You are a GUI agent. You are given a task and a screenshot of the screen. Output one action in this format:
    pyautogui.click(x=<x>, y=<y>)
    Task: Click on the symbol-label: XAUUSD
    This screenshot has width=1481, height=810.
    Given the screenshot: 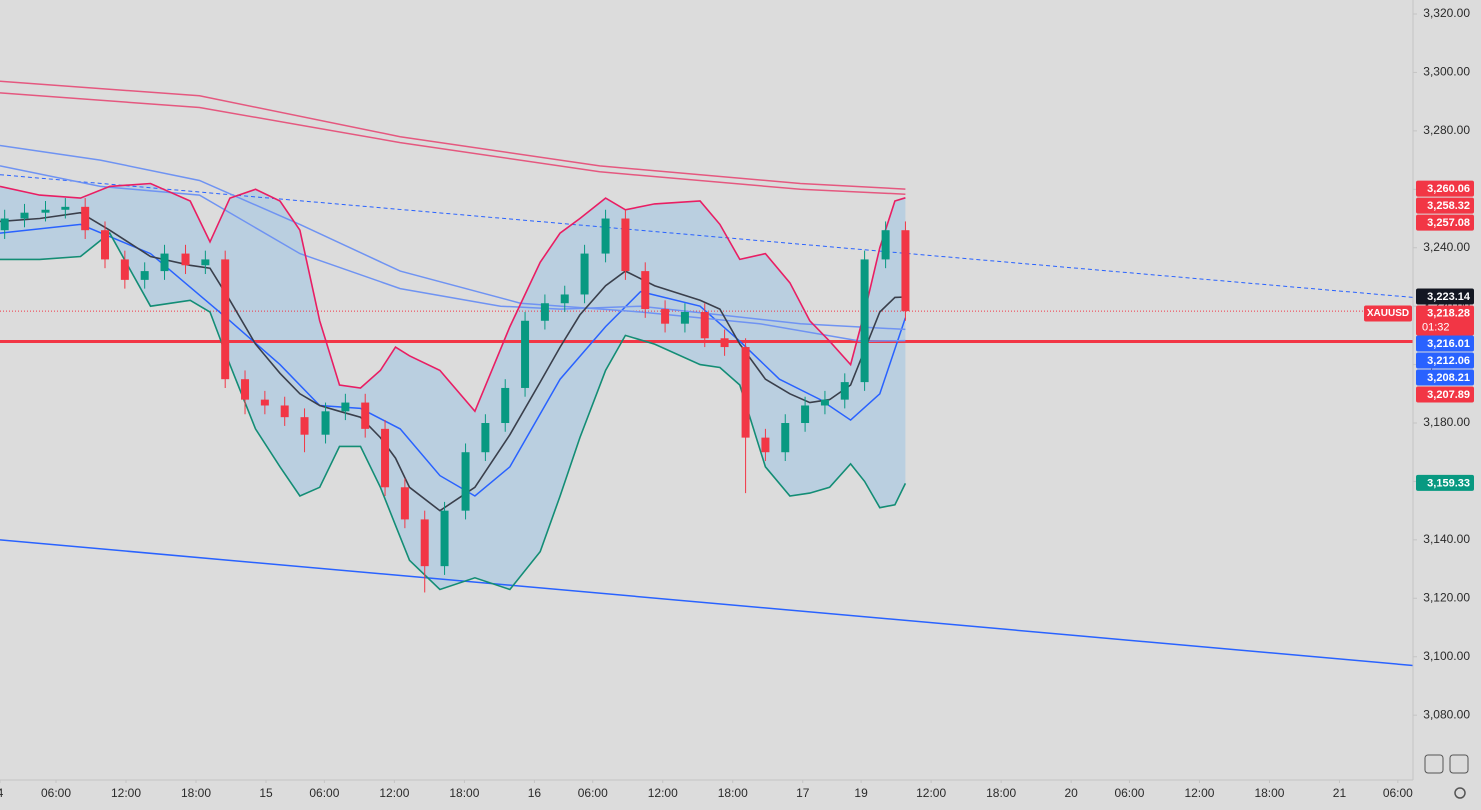 What is the action you would take?
    pyautogui.click(x=1388, y=313)
    